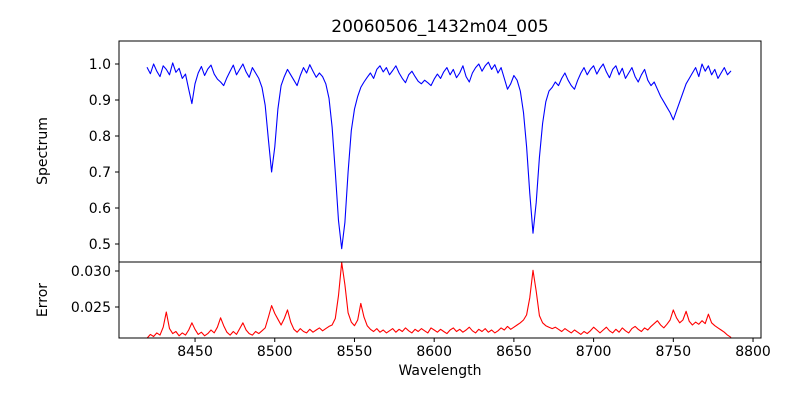  Describe the element at coordinates (439, 371) in the screenshot. I see `xaxis-label: Wavelength` at that location.